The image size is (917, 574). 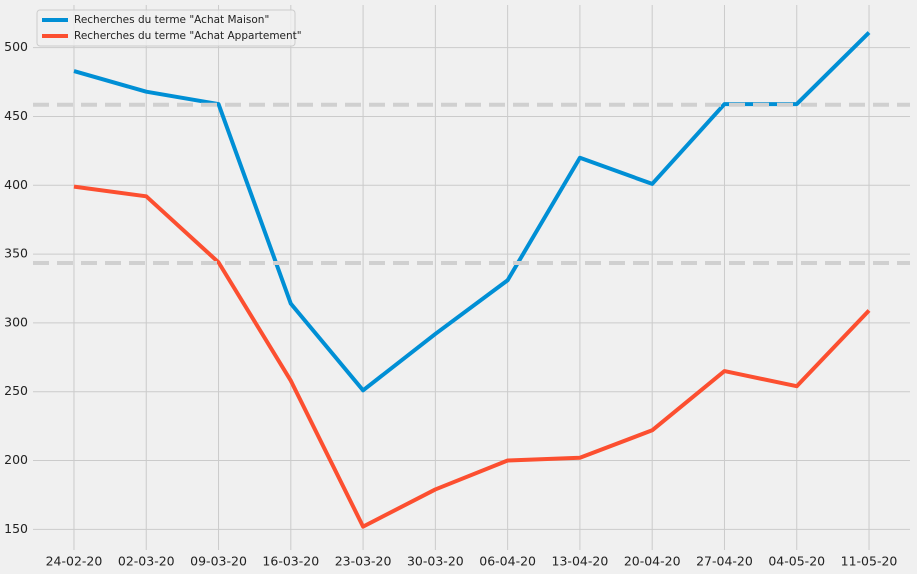 What do you see at coordinates (16, 528) in the screenshot?
I see `y-tick-label: 150` at bounding box center [16, 528].